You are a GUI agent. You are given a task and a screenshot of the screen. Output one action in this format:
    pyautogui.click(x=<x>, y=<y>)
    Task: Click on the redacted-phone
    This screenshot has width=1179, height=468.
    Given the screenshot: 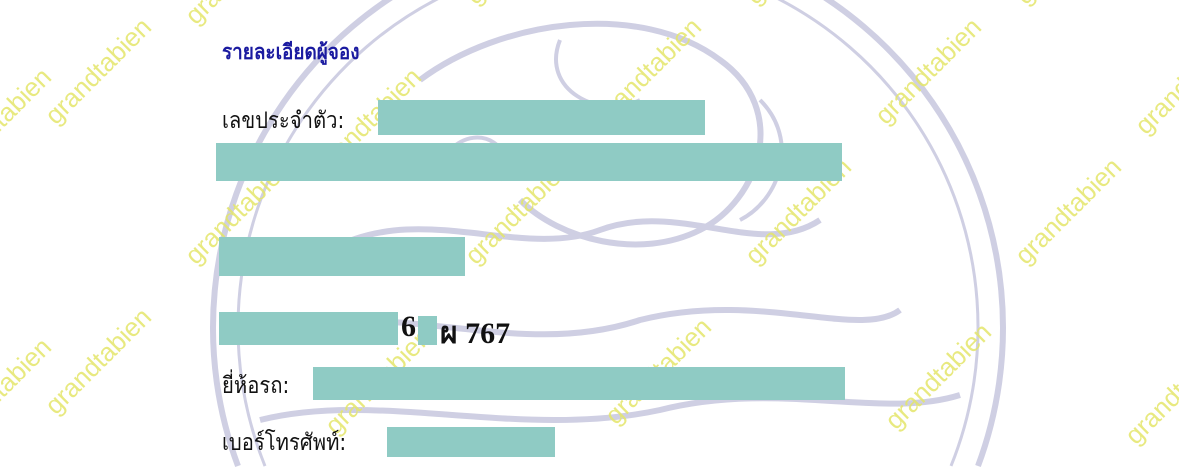 What is the action you would take?
    pyautogui.click(x=471, y=442)
    